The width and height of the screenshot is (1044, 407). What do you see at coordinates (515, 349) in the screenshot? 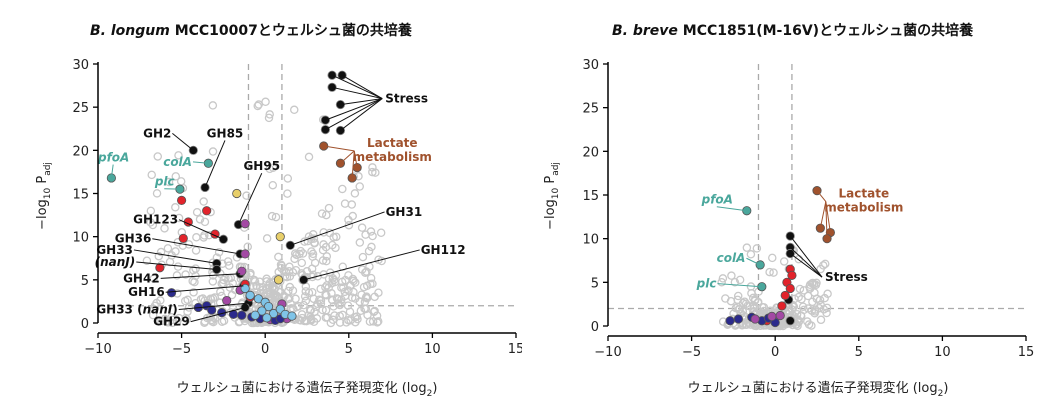
I see `x-tick-label: 15` at bounding box center [515, 349].